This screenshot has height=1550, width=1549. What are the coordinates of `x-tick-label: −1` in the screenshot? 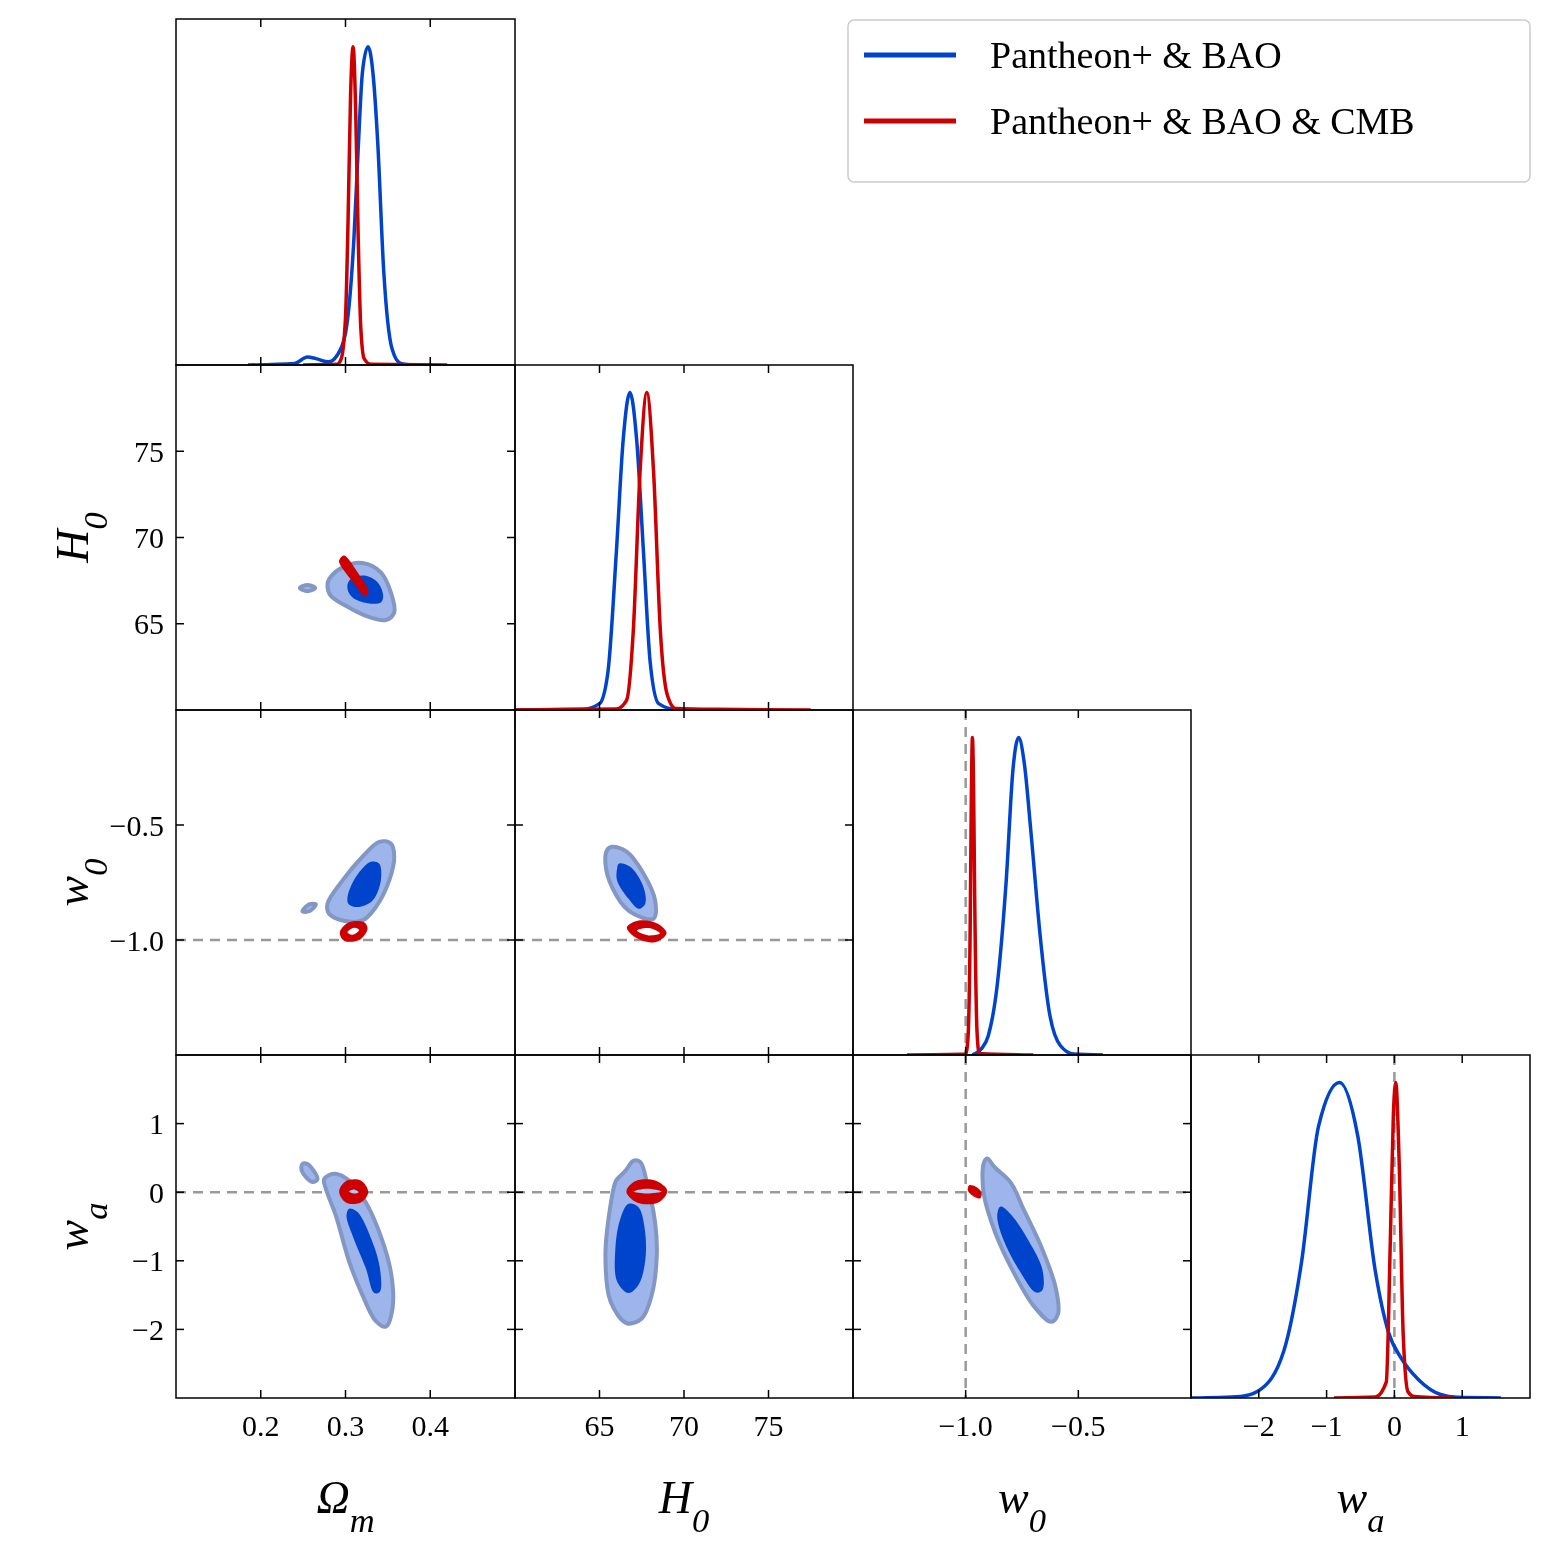 It's located at (1326, 1425).